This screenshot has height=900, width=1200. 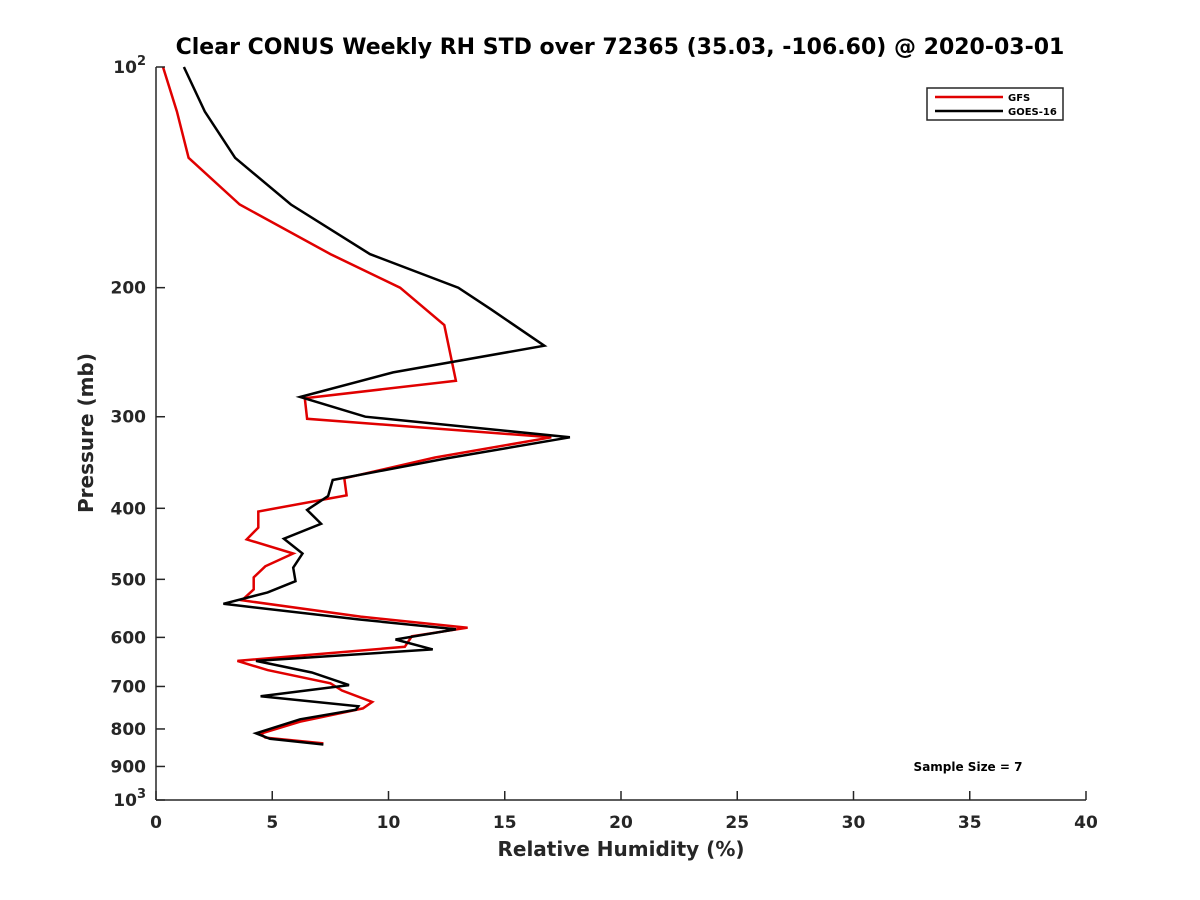 I want to click on x-tick-label: 10, so click(x=389, y=823).